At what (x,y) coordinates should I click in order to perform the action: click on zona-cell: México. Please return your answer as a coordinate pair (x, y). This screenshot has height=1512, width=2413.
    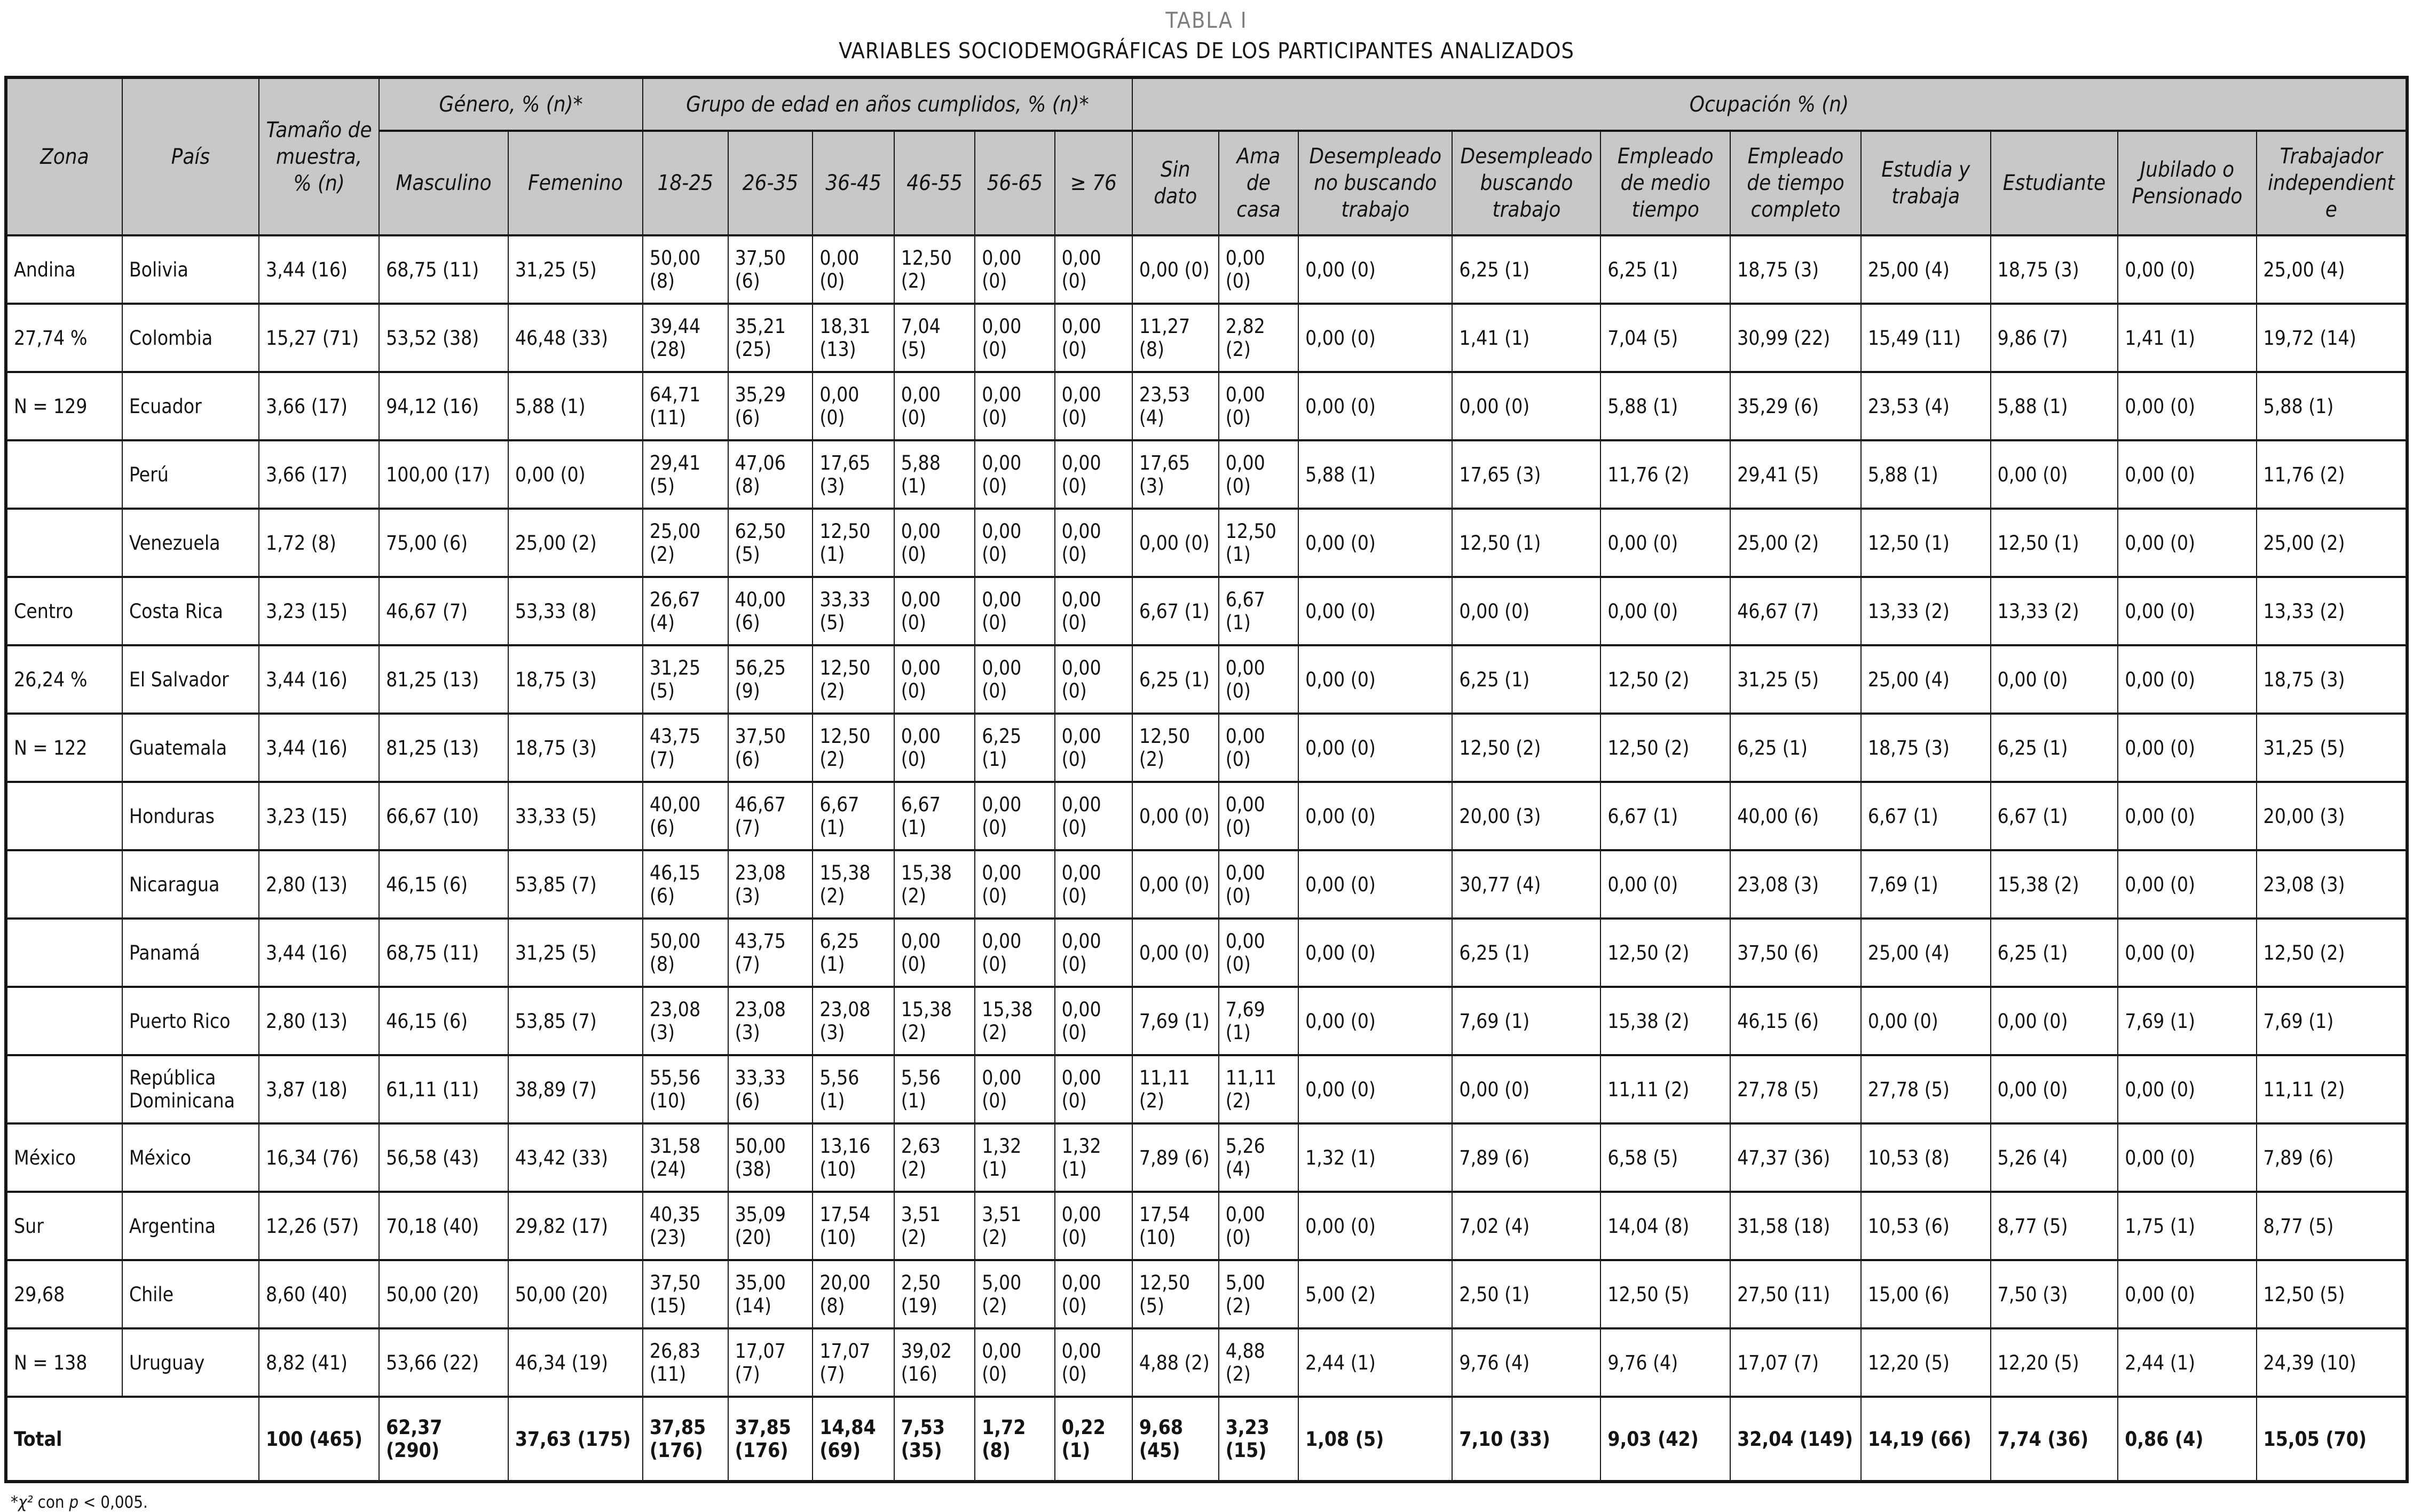
    Looking at the image, I should click on (64, 1157).